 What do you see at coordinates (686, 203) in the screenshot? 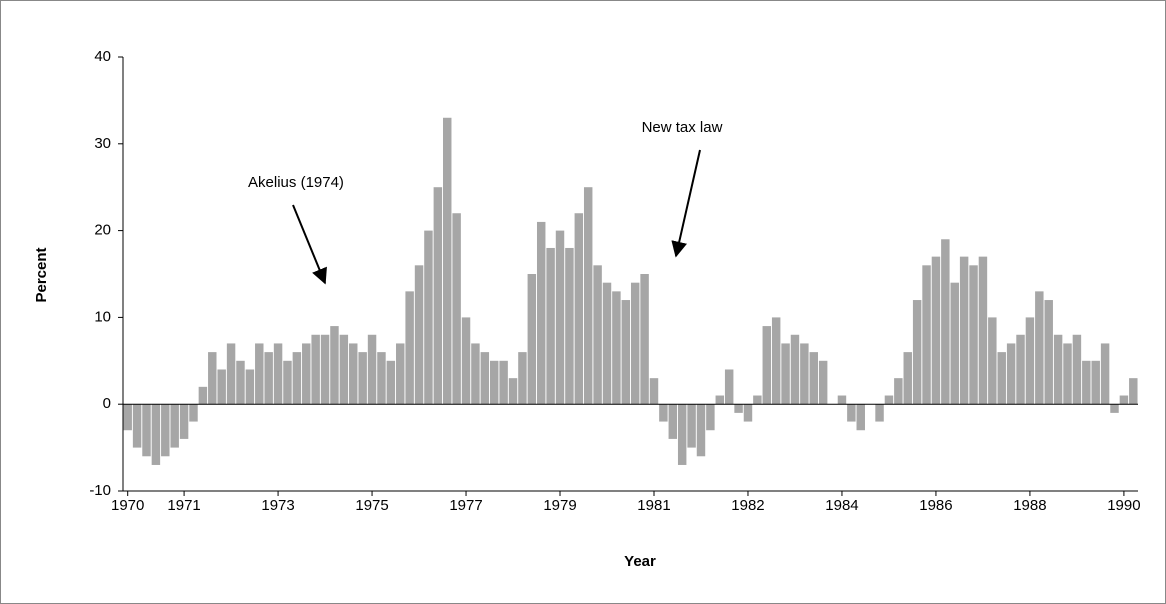
I see `annotation-arrow` at bounding box center [686, 203].